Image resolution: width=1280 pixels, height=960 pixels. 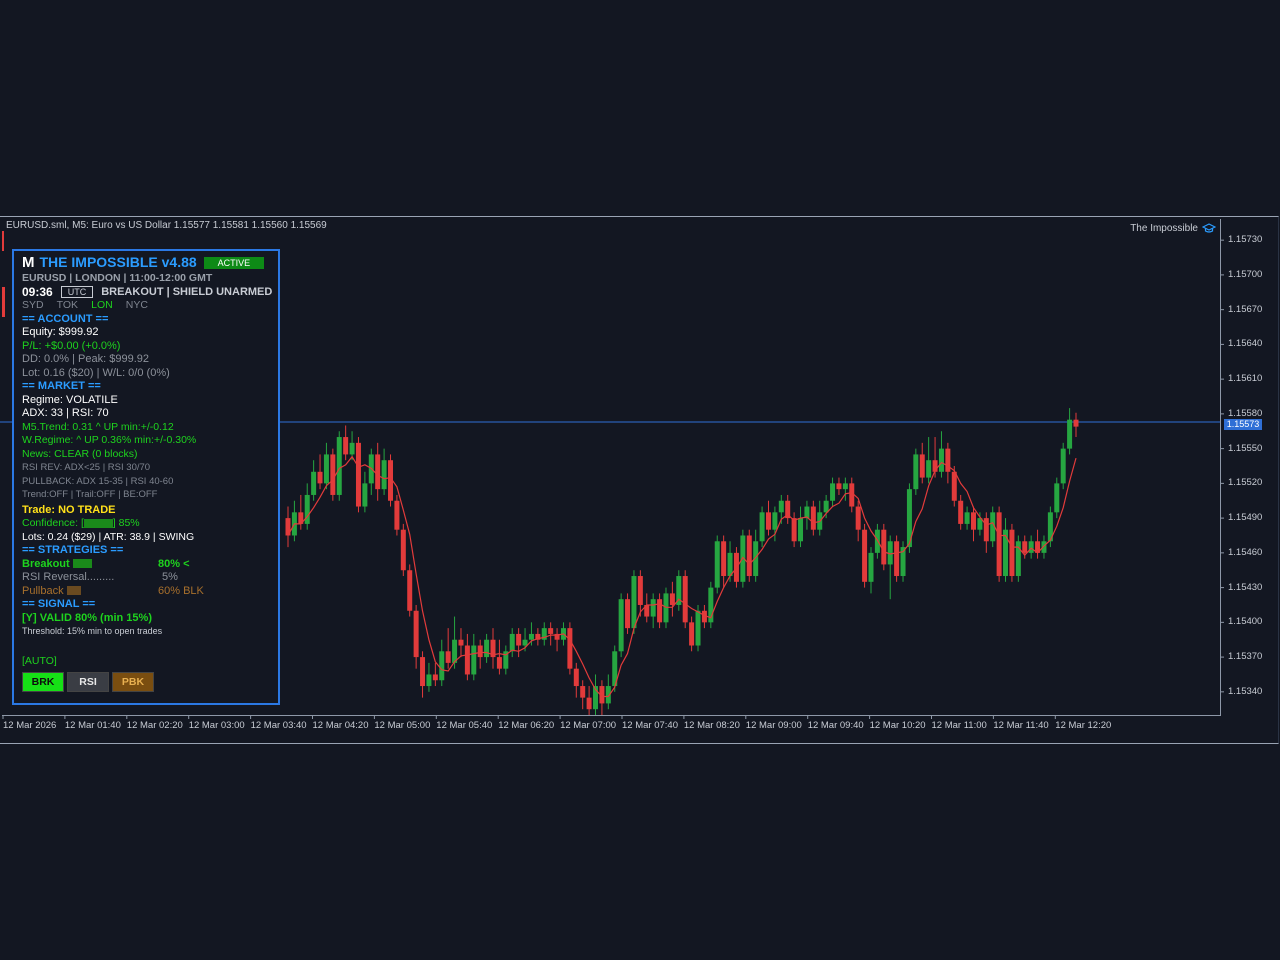 What do you see at coordinates (1245, 691) in the screenshot?
I see `price-tick-label: 1.15340` at bounding box center [1245, 691].